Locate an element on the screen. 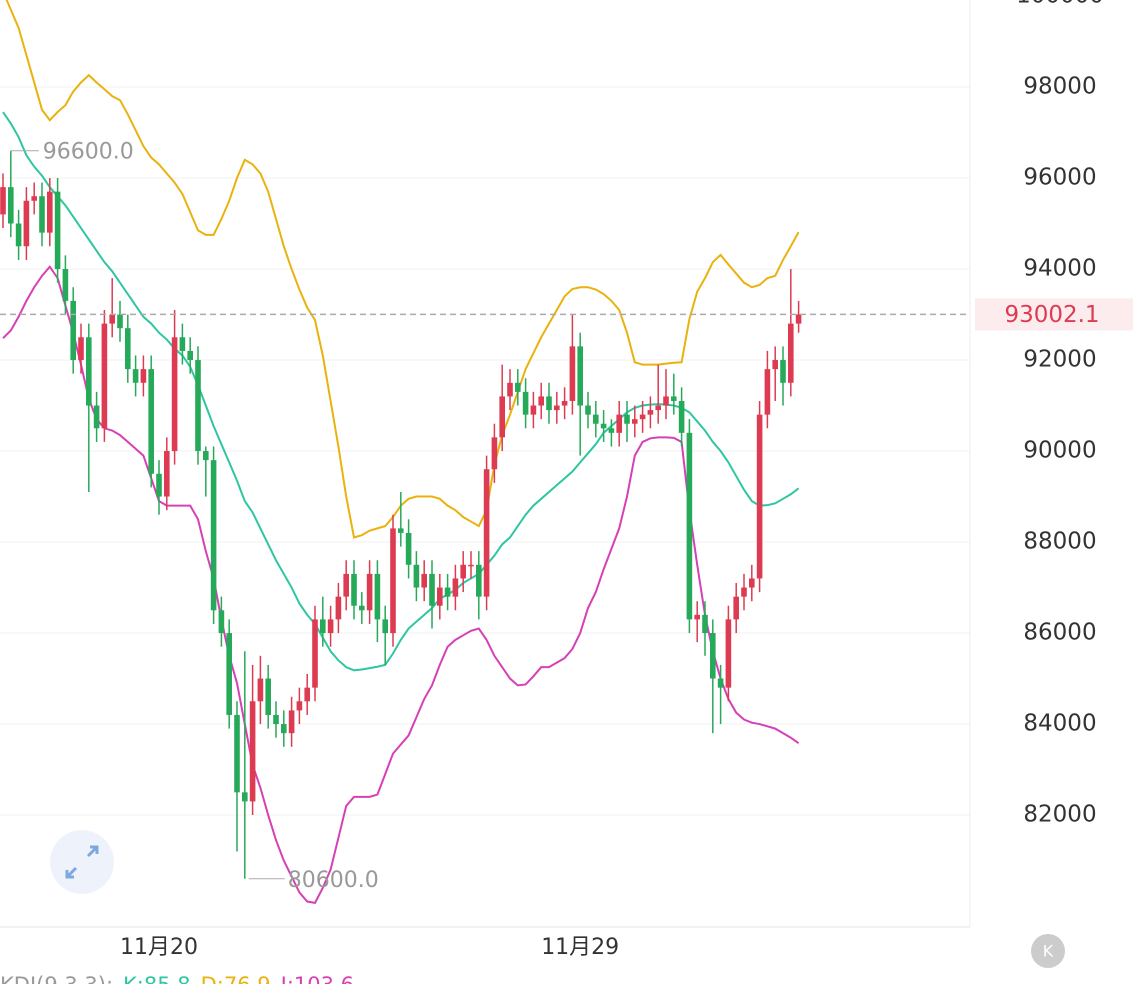 This screenshot has height=984, width=1133. y-tick-label: 98000 is located at coordinates (1059, 87).